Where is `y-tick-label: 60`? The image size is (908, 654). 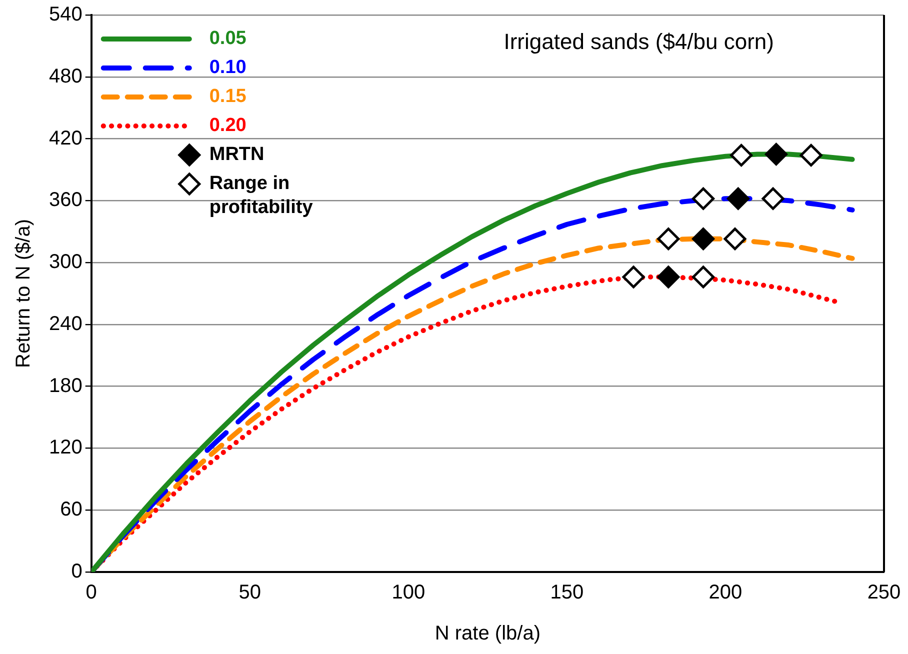
y-tick-label: 60 is located at coordinates (71, 509).